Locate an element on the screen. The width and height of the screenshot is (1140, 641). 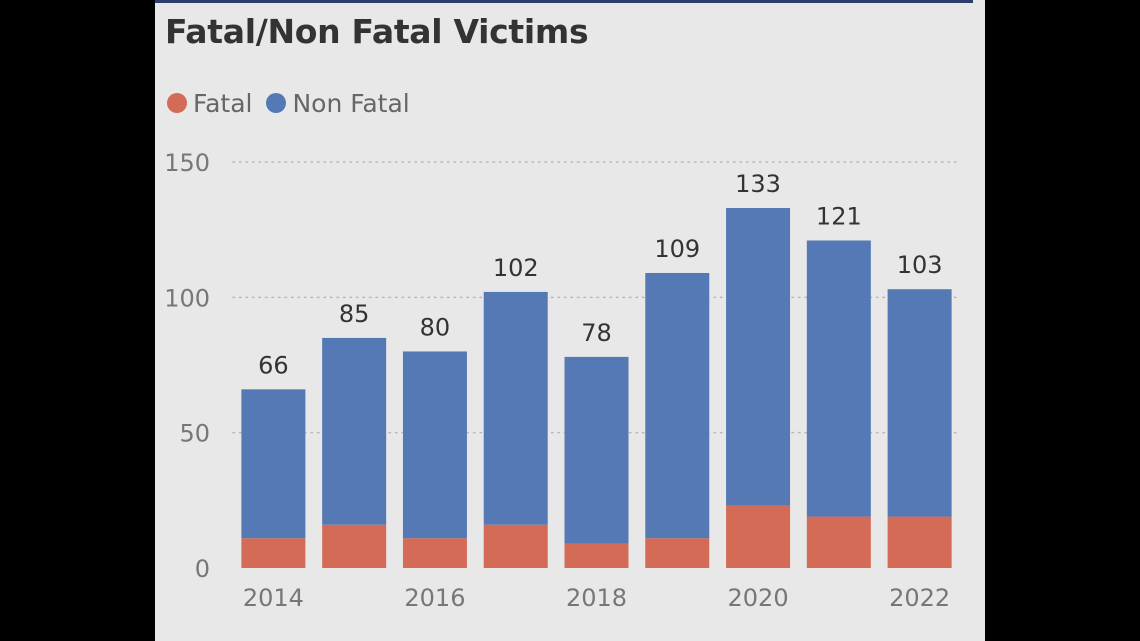
x-tick-label: 2016 is located at coordinates (434, 598).